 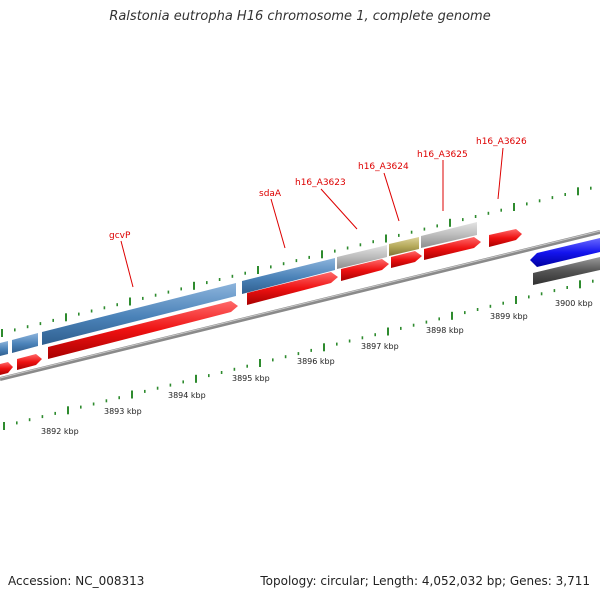 I want to click on gene-label-h16_A3625: h16_A3625, so click(x=442, y=155).